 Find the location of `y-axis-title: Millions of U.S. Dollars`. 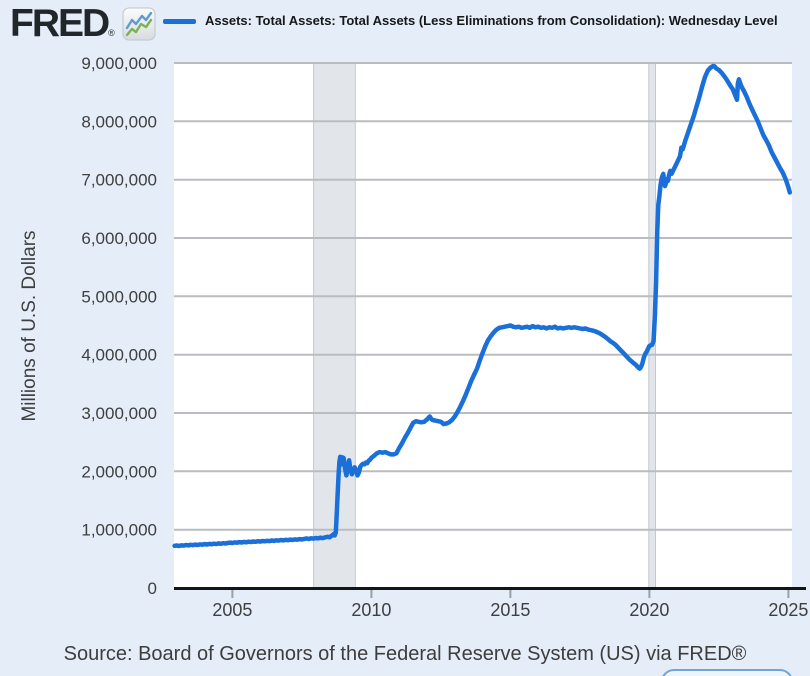

y-axis-title: Millions of U.S. Dollars is located at coordinates (29, 326).